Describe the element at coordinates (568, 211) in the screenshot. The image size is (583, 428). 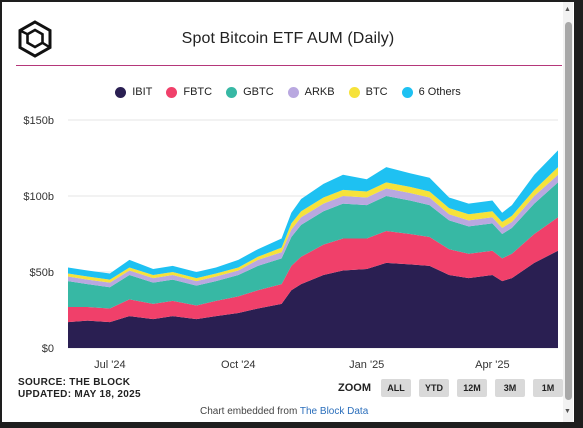
I see `scrollbar-thumb` at that location.